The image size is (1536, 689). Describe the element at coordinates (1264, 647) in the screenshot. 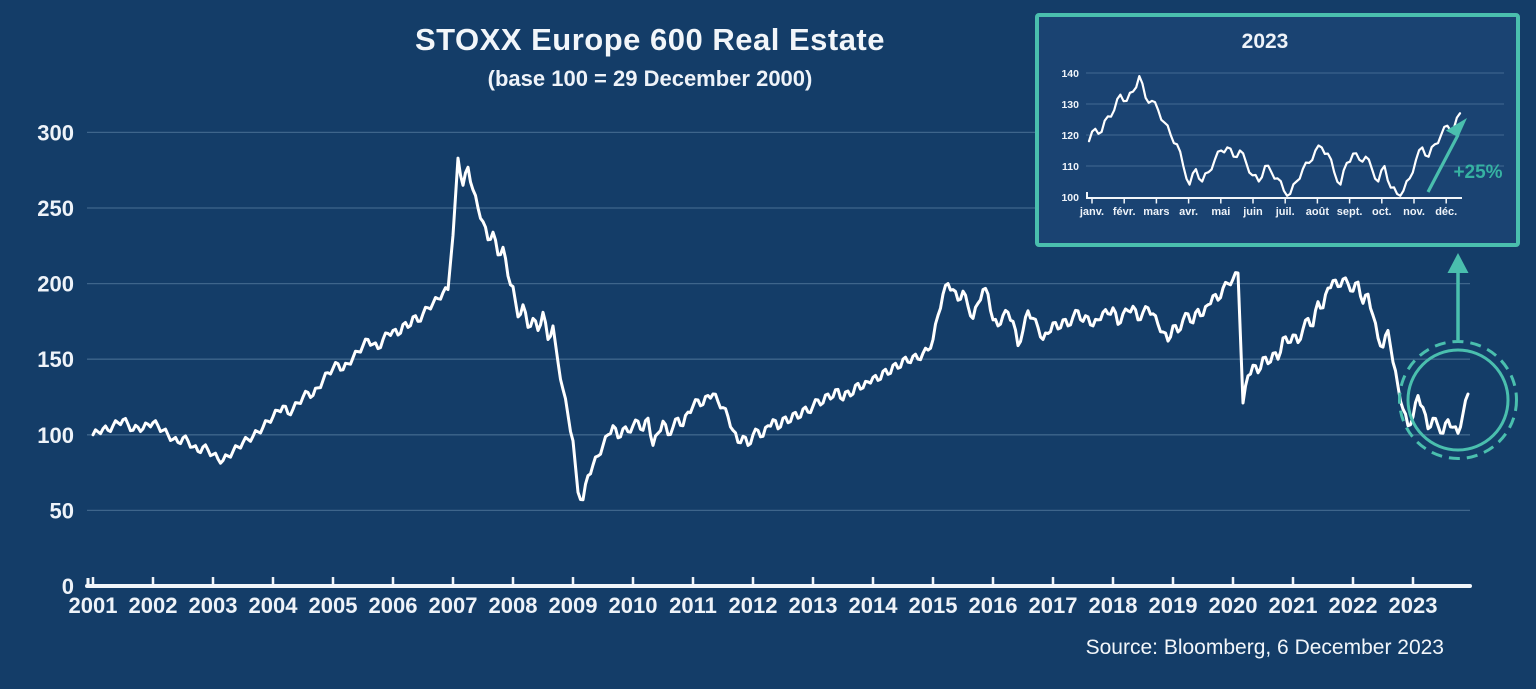

I see `source-label: Source: Bloomberg, 6 December 2023` at that location.